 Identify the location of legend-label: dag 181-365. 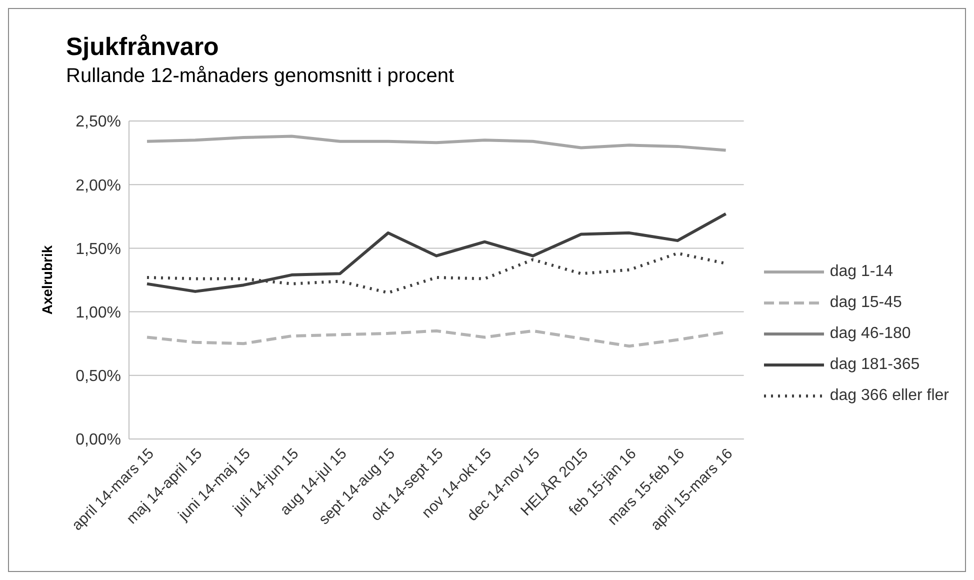
(875, 365).